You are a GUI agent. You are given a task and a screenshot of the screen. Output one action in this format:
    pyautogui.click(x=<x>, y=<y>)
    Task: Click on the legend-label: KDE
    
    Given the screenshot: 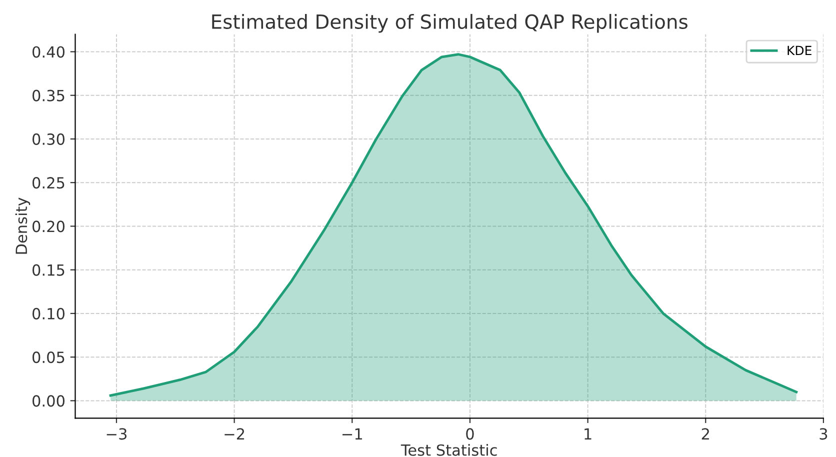 What is the action you would take?
    pyautogui.click(x=800, y=51)
    